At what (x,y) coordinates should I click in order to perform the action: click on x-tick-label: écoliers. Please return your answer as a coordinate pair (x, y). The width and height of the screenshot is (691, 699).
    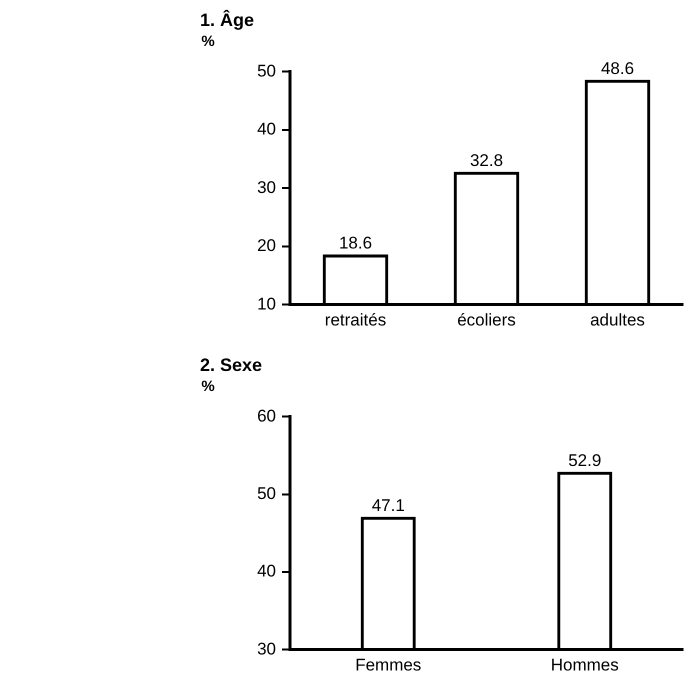
    Looking at the image, I should click on (486, 320).